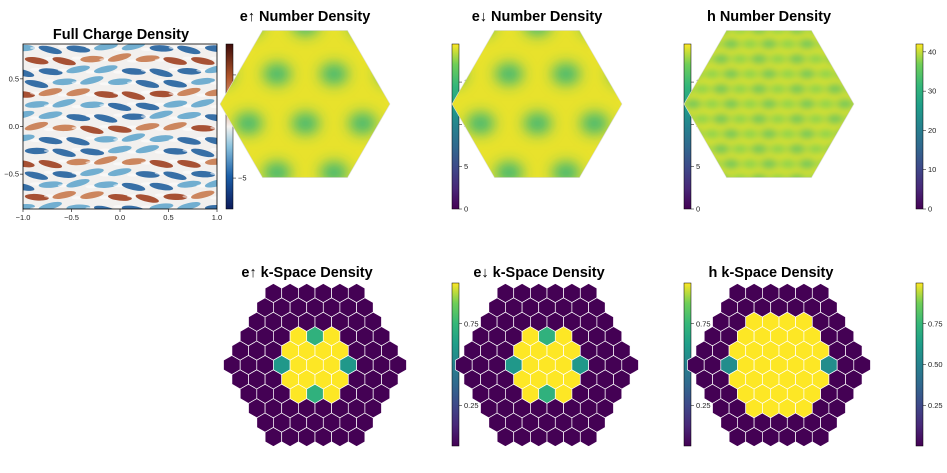 Image resolution: width=947 pixels, height=473 pixels. What do you see at coordinates (800, 111) in the screenshot?
I see `h-number-density-panel: h Number Density 0 10 20 30 40` at bounding box center [800, 111].